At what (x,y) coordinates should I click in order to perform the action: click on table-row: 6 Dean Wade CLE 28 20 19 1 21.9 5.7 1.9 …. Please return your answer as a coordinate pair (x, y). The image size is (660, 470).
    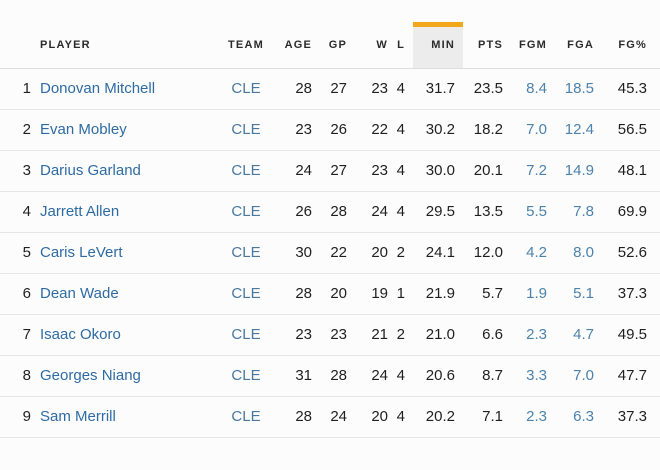
    Looking at the image, I should click on (330, 293).